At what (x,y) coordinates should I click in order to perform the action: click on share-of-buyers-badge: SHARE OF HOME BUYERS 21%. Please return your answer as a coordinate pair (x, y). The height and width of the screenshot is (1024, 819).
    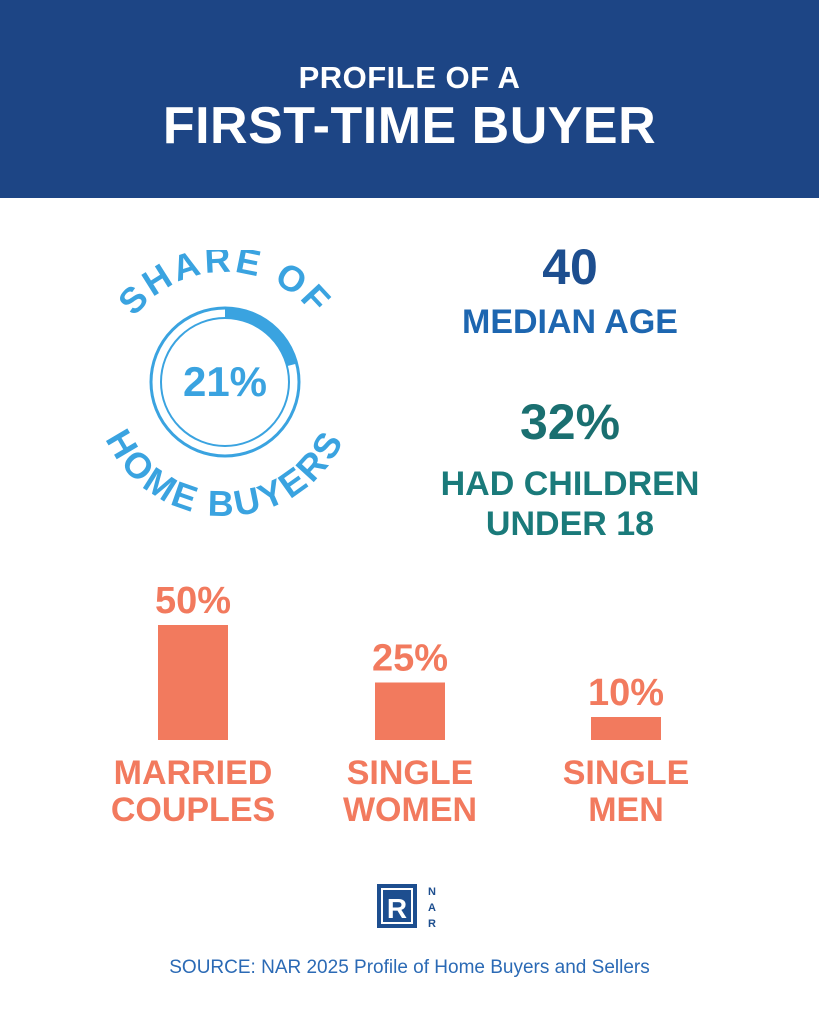
    Looking at the image, I should click on (225, 385).